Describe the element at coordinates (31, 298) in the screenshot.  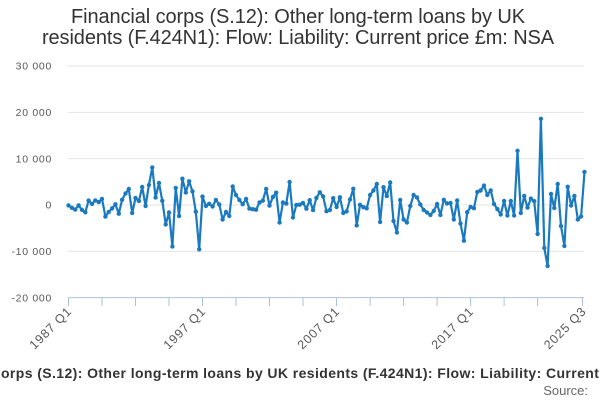
I see `svg-text: -20 000` at that location.